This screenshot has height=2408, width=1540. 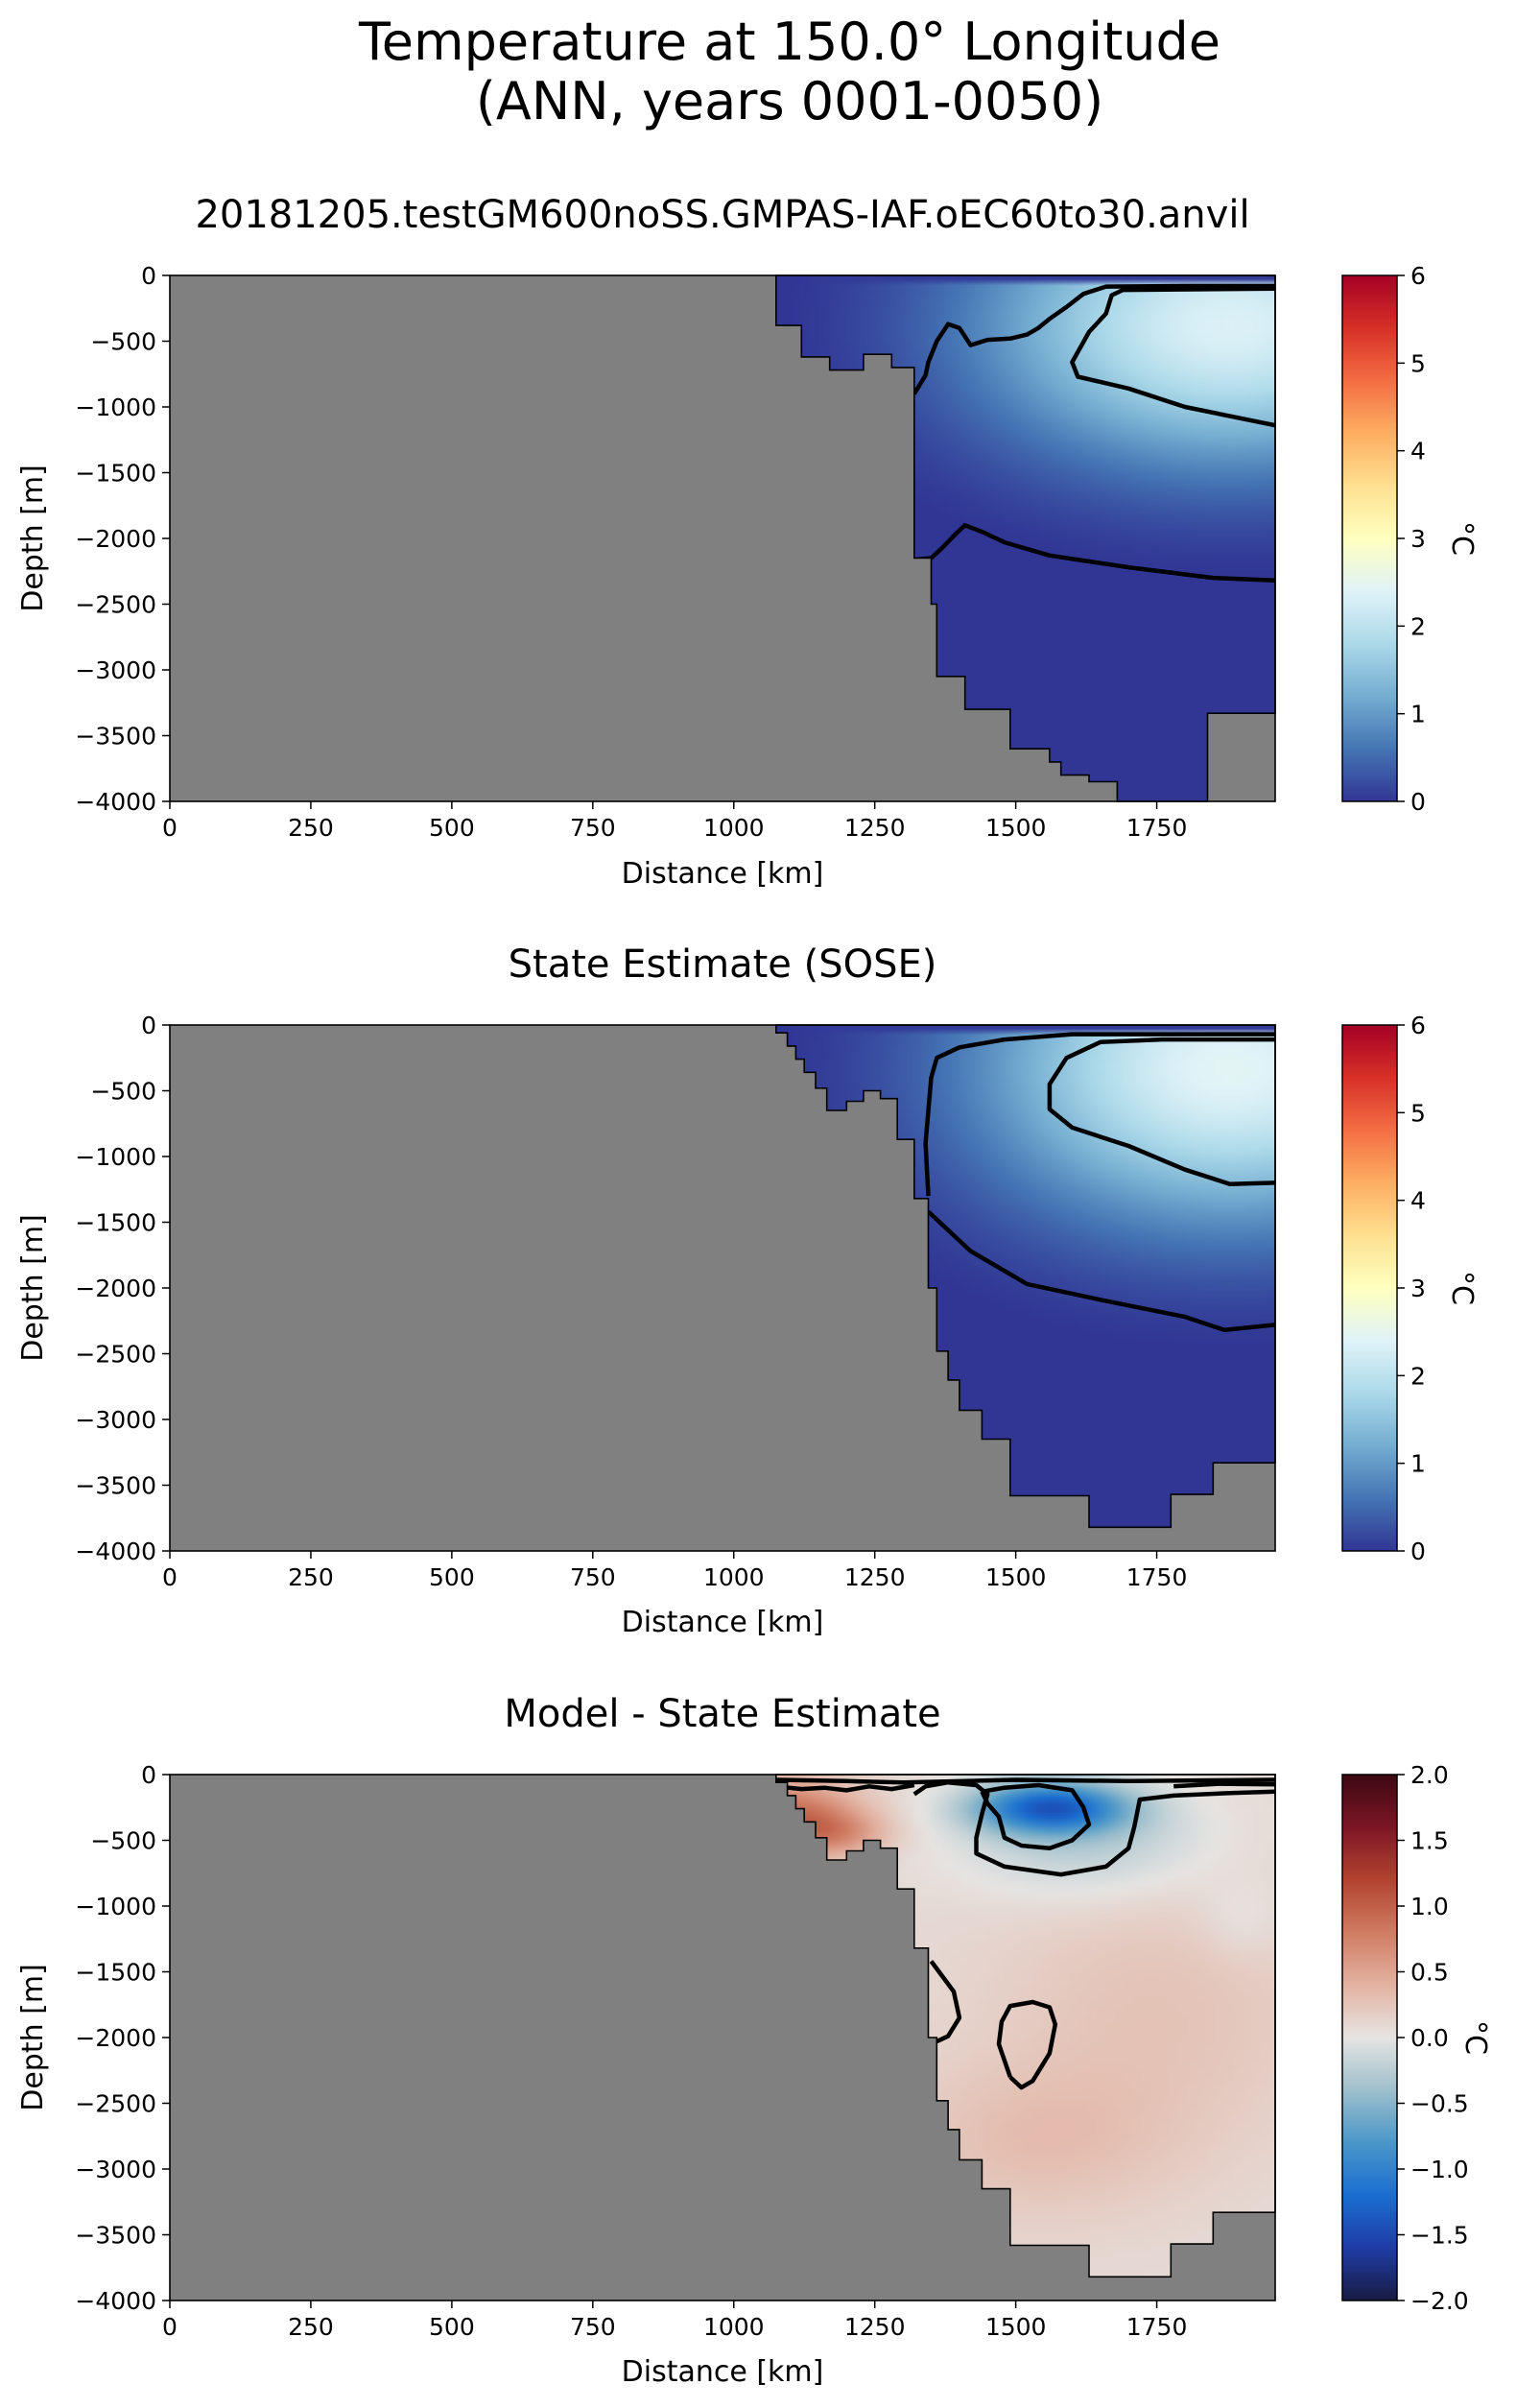 I want to click on figure-title-line2: (ANN, years 0001-0050), so click(x=789, y=101).